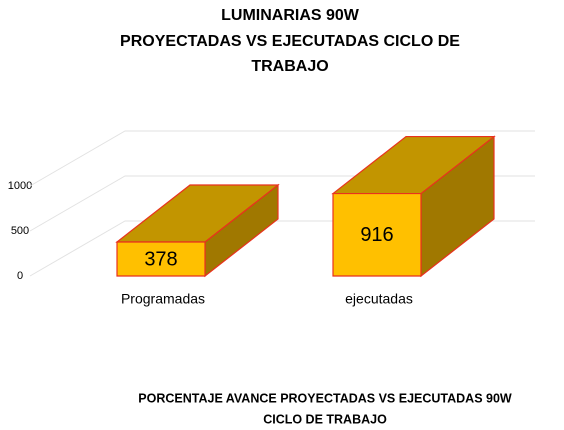 This screenshot has height=430, width=564. Describe the element at coordinates (289, 66) in the screenshot. I see `chart-title: TRABAJO` at that location.